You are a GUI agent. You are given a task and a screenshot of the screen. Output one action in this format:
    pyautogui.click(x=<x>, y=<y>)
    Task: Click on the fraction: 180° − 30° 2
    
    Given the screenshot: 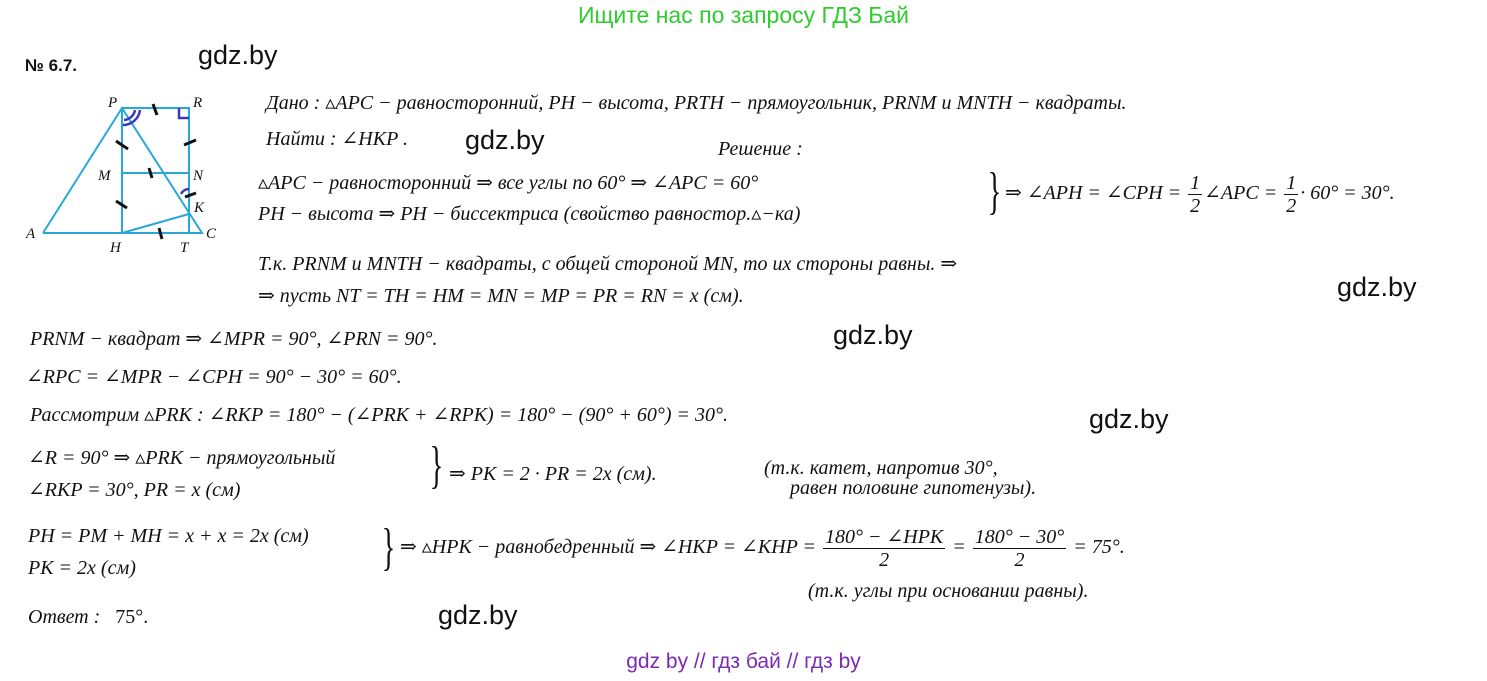 What is the action you would take?
    pyautogui.click(x=1019, y=548)
    